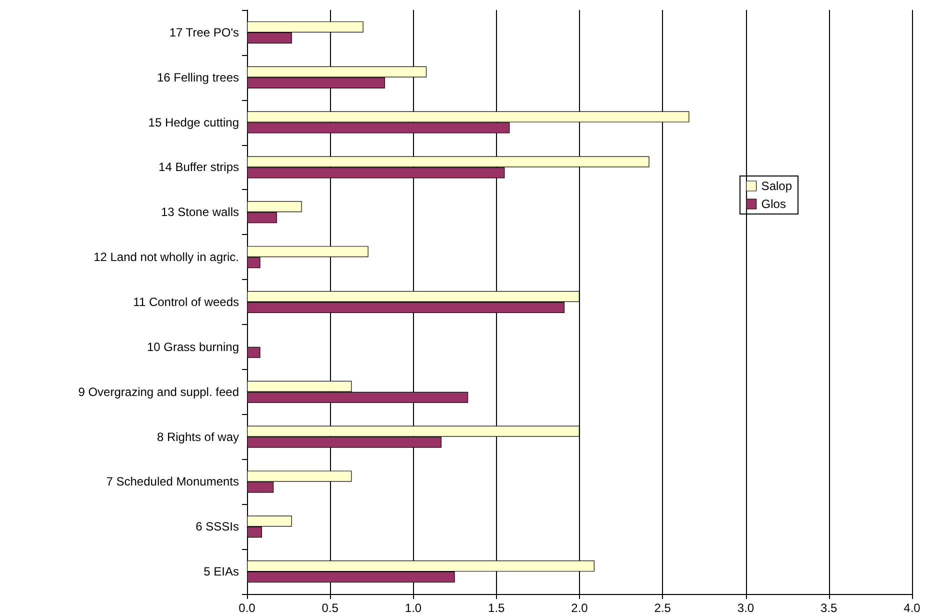  Describe the element at coordinates (197, 77) in the screenshot. I see `y-tick-label: 16 Felling trees` at that location.